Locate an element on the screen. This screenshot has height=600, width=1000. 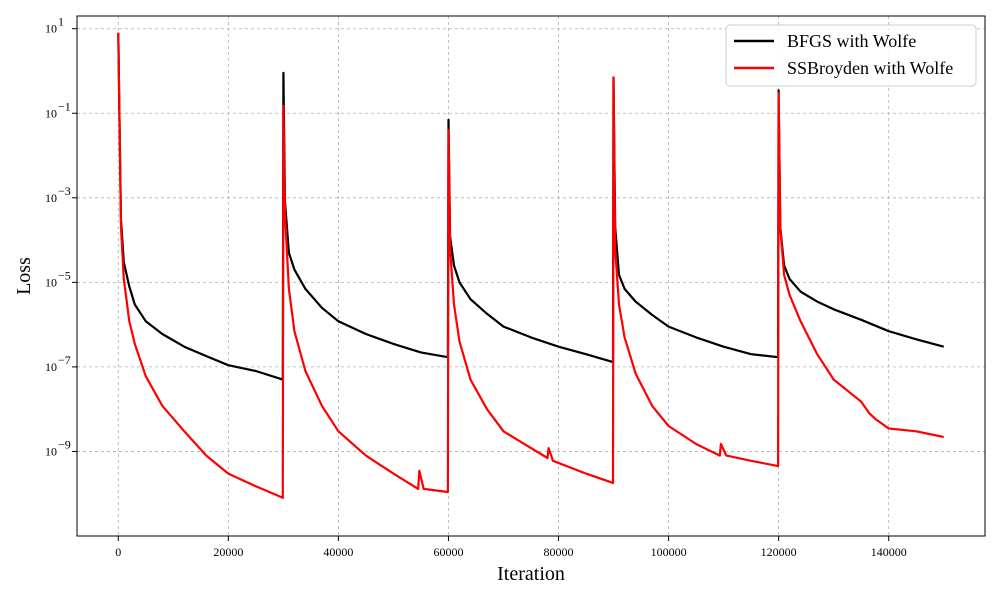
x-tick-label: 0 is located at coordinates (118, 552).